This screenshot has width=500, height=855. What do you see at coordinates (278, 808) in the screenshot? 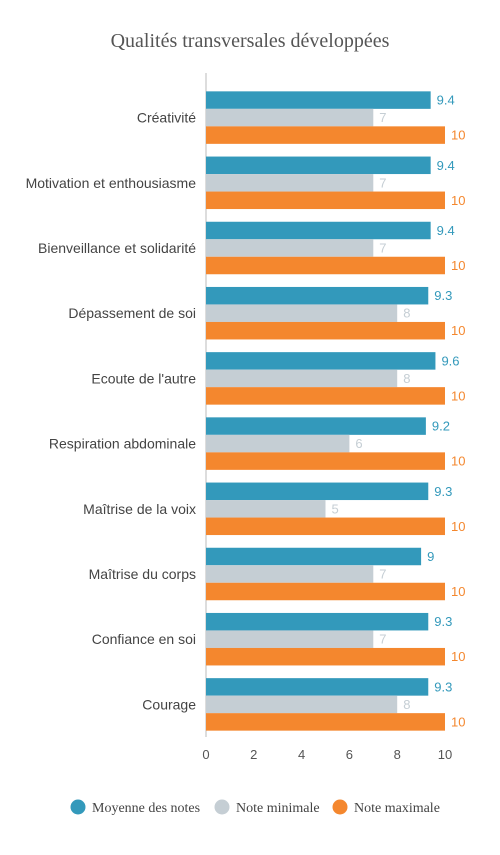
I see `legend-label: Note minimale` at bounding box center [278, 808].